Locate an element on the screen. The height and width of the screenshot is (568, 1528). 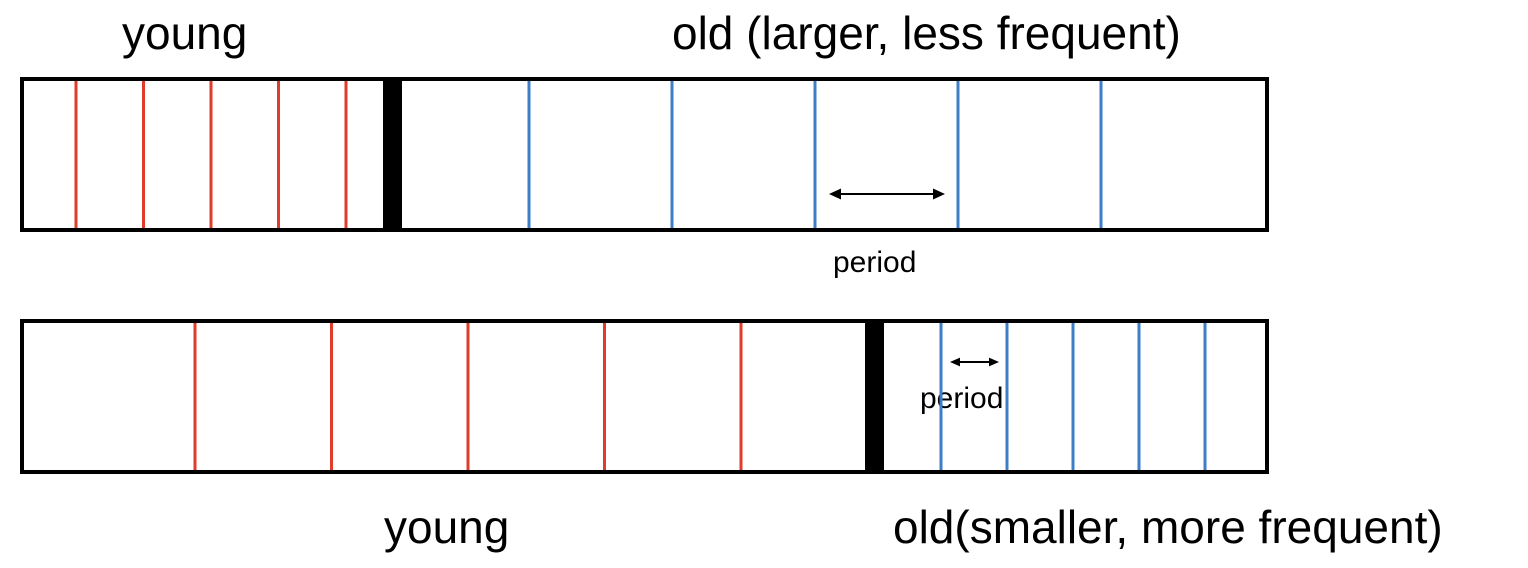
top-generation-divider is located at coordinates (392, 154).